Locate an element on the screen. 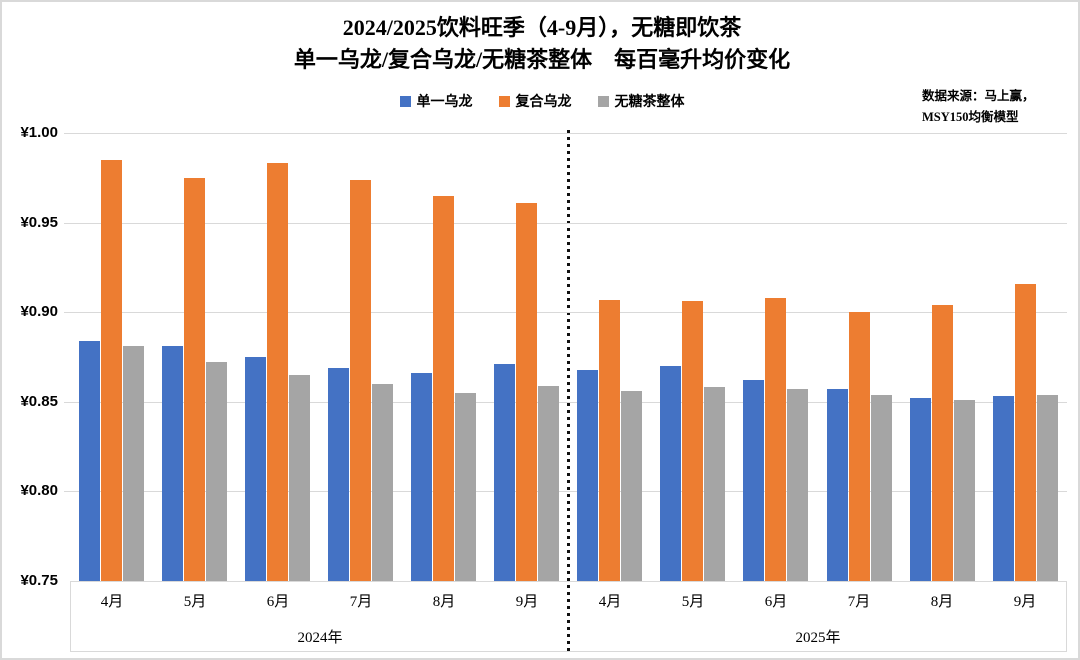  legend-swatch-single-oolong is located at coordinates (405, 101).